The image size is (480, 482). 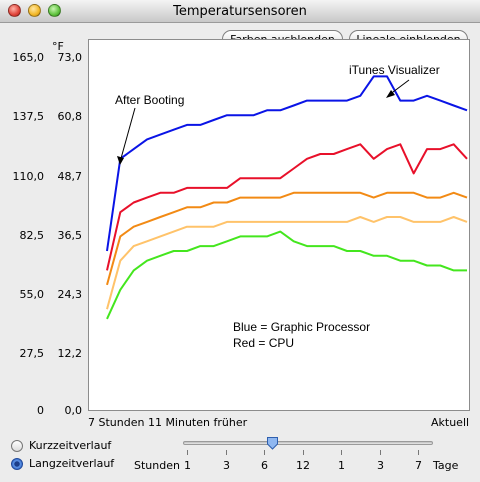 What do you see at coordinates (272, 443) in the screenshot?
I see `timescale-slider-knob` at bounding box center [272, 443].